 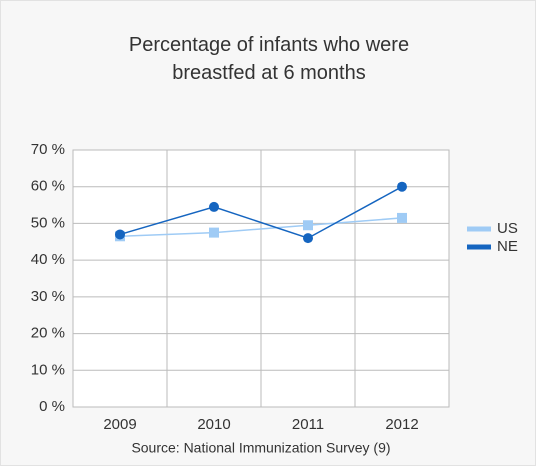 What do you see at coordinates (48, 222) in the screenshot?
I see `y-tick-label: 50 %` at bounding box center [48, 222].